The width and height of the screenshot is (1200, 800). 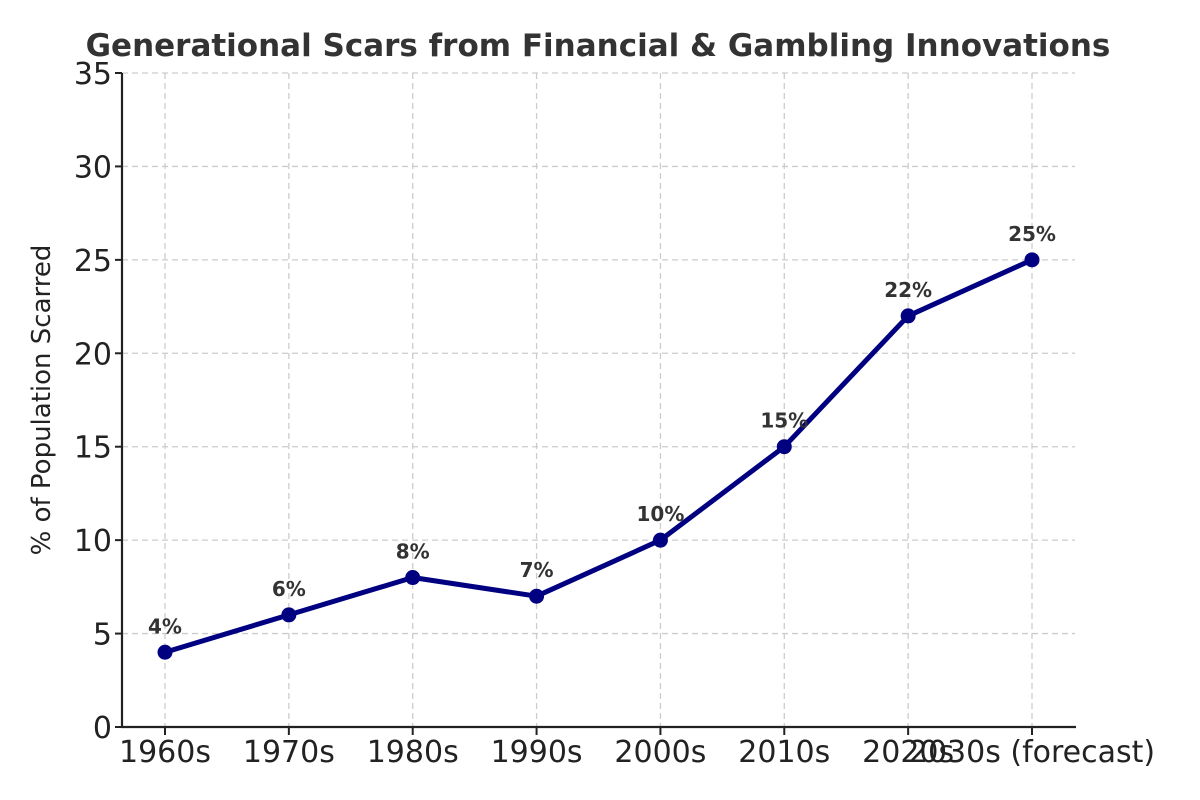 I want to click on data-label: 4%, so click(x=165, y=626).